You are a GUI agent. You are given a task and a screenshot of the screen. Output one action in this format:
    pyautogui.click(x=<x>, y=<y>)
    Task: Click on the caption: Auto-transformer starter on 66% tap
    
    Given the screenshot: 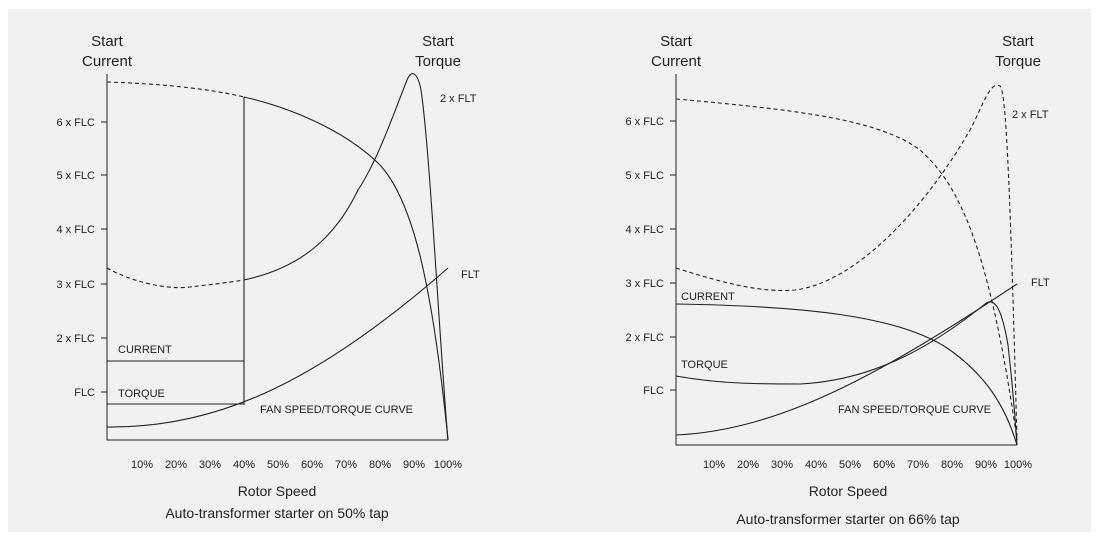 What is the action you would take?
    pyautogui.click(x=848, y=519)
    